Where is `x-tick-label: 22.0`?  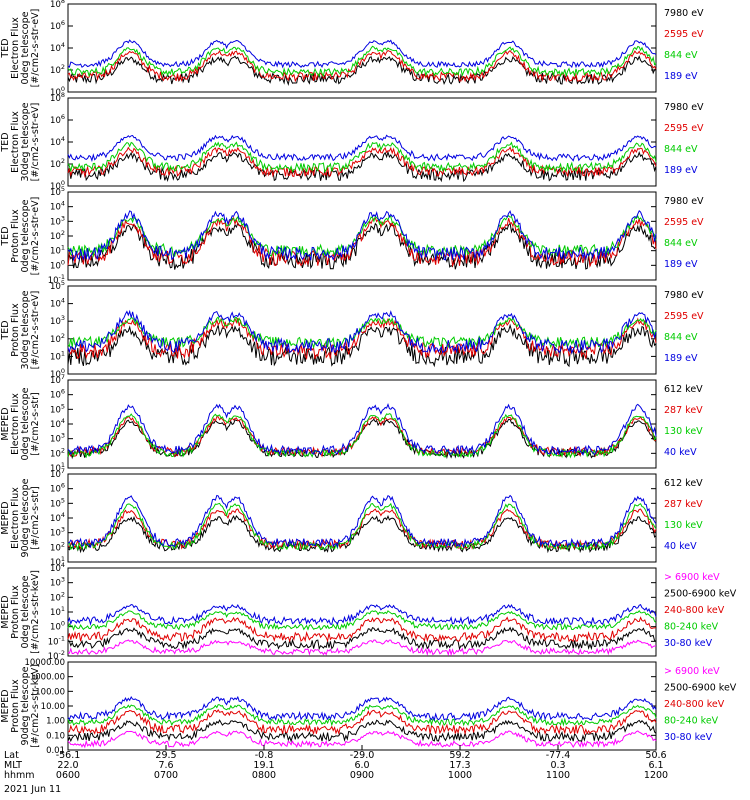
x-tick-label: 22.0 is located at coordinates (67, 765).